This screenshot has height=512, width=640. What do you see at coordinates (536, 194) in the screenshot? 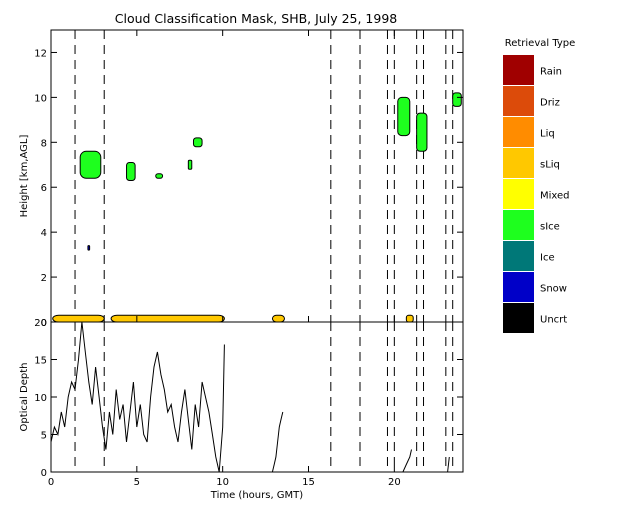
I see `legend-items: Rain Driz Liq sLiq Mixed sIce Ice Snow Uncrt` at bounding box center [536, 194].